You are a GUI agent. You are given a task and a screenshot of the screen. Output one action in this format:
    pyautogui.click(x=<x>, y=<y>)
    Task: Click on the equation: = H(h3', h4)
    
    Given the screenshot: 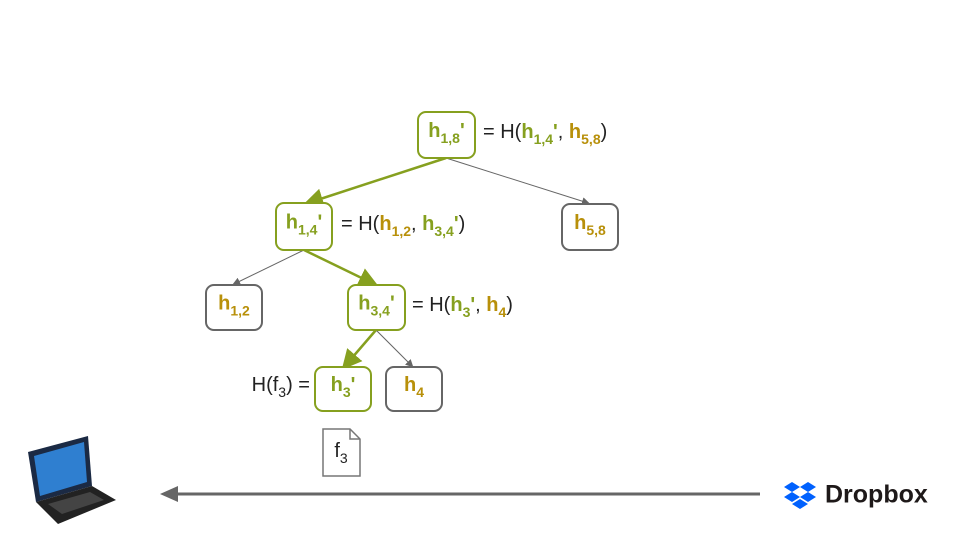 What is the action you would take?
    pyautogui.click(x=462, y=306)
    